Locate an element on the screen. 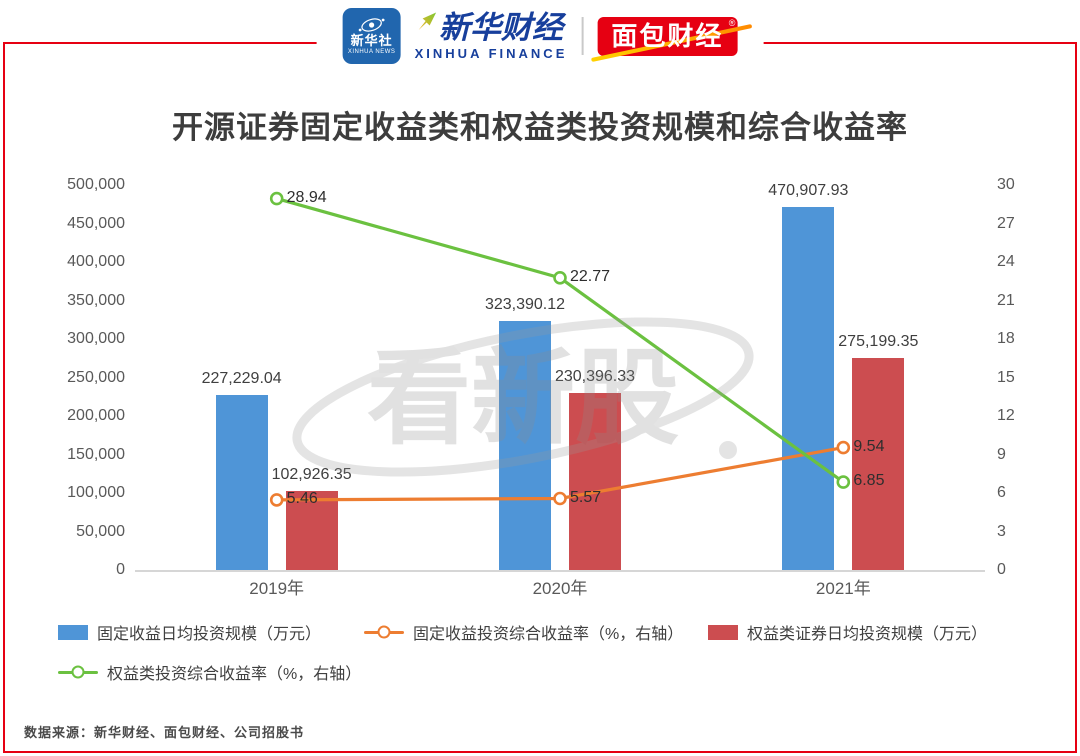 This screenshot has height=756, width=1080. xinhua-finance-logo: 新华财经 XINHUA FINANCE is located at coordinates (491, 36).